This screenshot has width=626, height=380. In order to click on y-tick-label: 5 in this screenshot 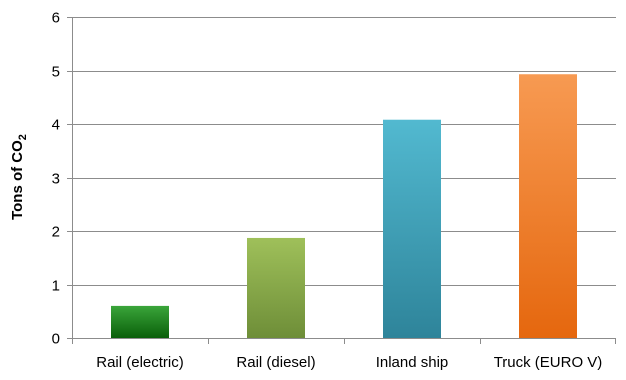, I will do `click(56, 72)`.